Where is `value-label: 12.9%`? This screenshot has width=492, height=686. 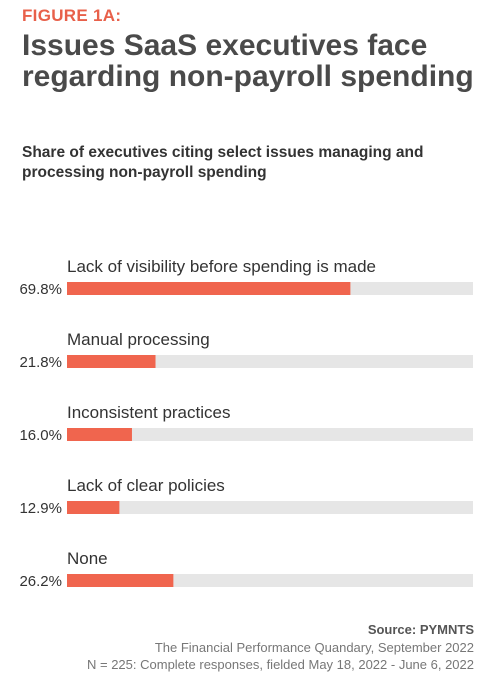 value-label: 12.9% is located at coordinates (40, 508).